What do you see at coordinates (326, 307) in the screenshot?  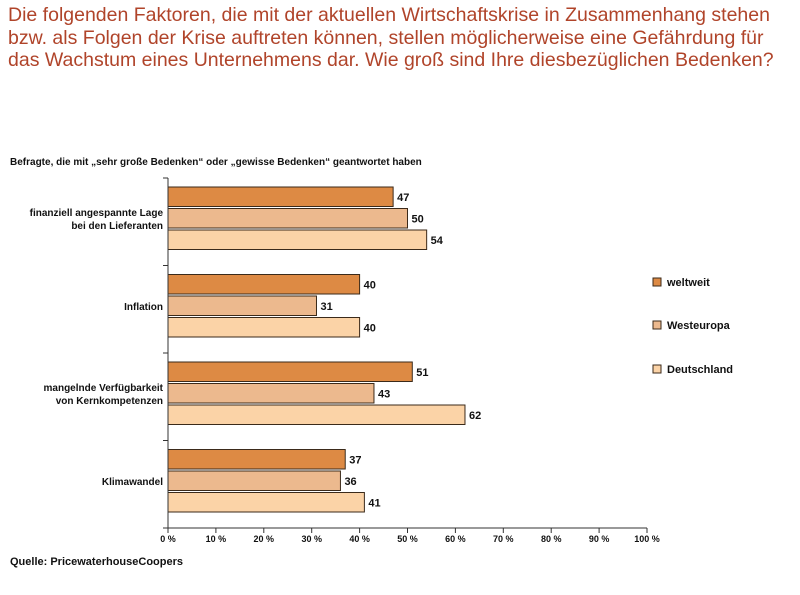 I see `data-label: 31` at bounding box center [326, 307].